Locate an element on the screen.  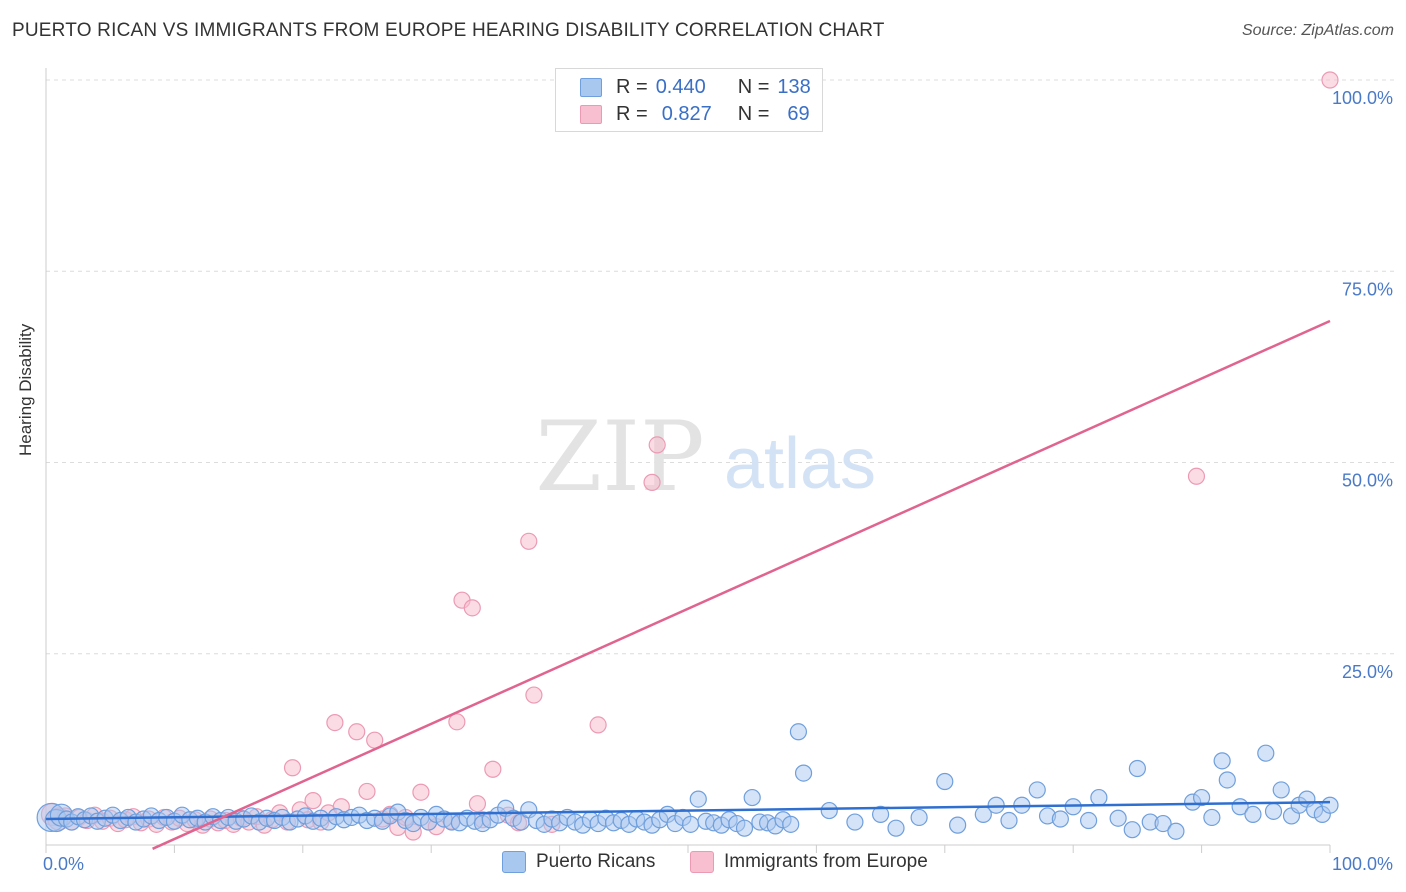
legend-row-puerto-ricans: R = 0.440 N = 138 is located at coordinates (695, 87).